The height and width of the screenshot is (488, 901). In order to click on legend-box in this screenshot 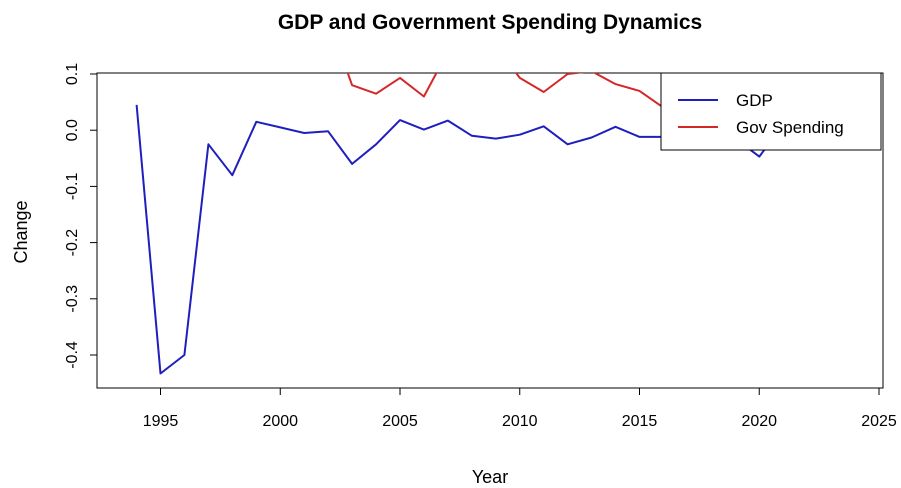, I will do `click(771, 111)`.